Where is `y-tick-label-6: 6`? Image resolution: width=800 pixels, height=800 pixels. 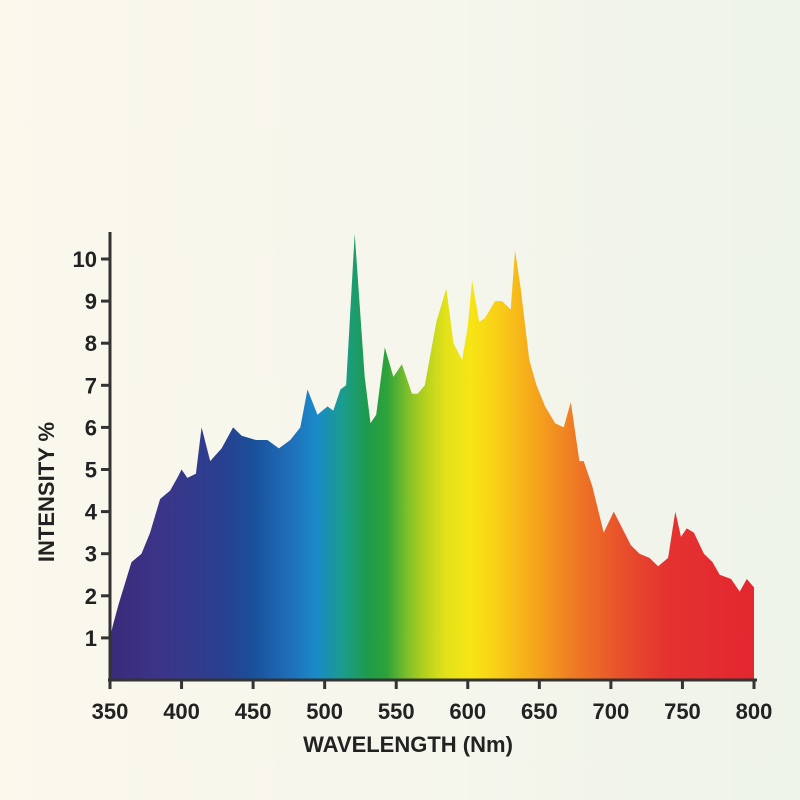 y-tick-label-6: 6 is located at coordinates (91, 427).